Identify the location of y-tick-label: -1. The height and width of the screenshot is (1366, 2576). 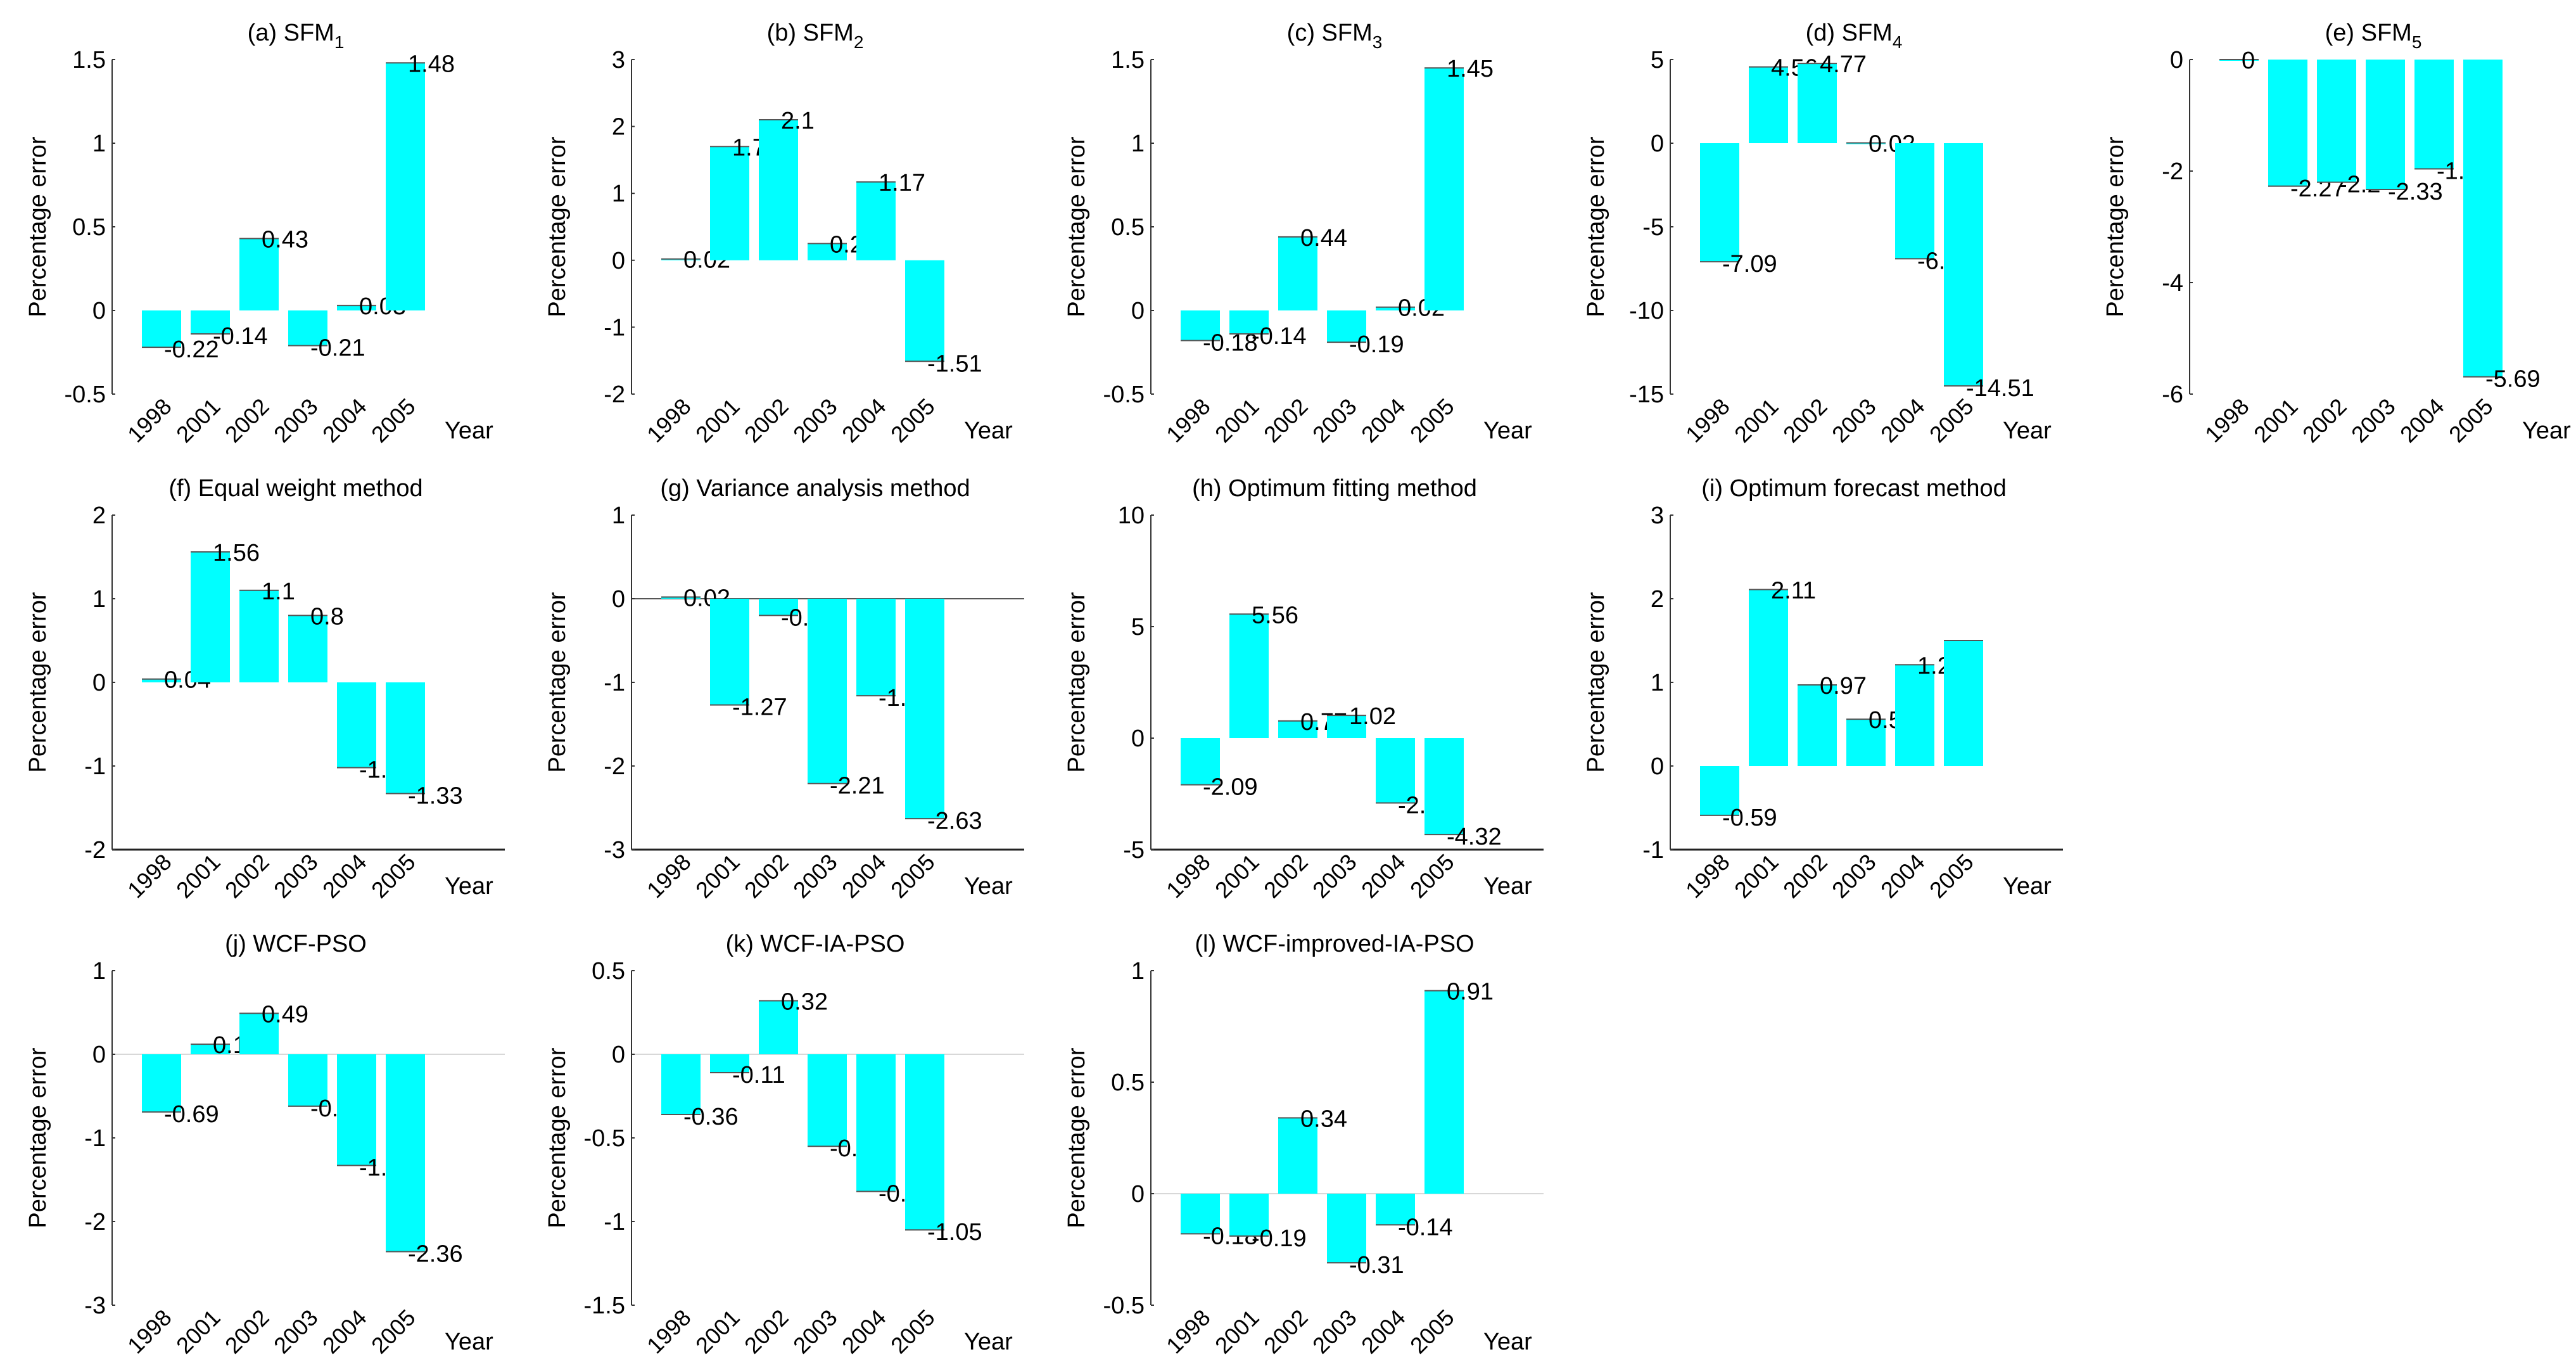
(1653, 850).